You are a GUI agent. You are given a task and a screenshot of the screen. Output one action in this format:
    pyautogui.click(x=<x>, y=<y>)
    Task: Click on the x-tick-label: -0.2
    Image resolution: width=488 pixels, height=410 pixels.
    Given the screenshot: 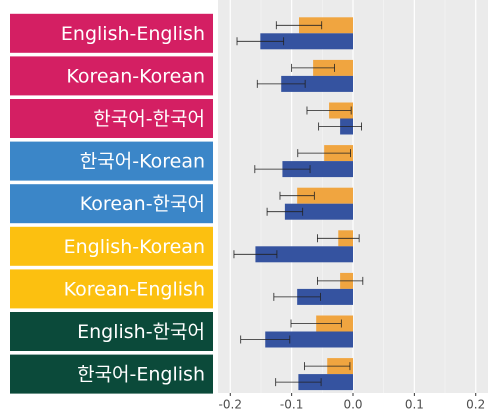 What is the action you would take?
    pyautogui.click(x=230, y=404)
    